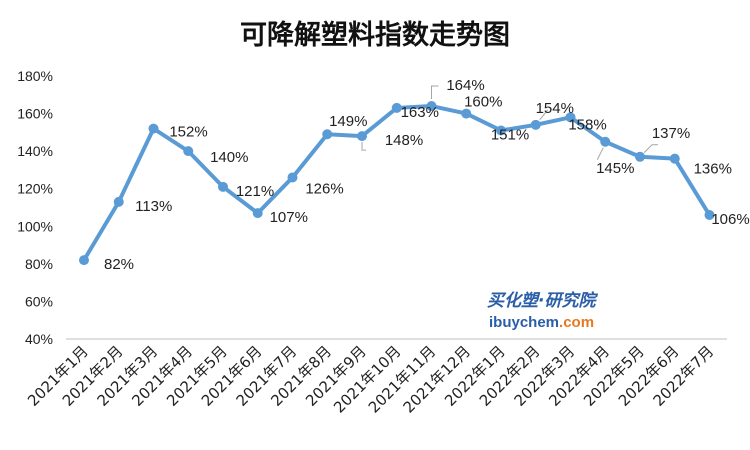 This screenshot has width=750, height=450. What do you see at coordinates (255, 191) in the screenshot?
I see `data-label: 121%` at bounding box center [255, 191].